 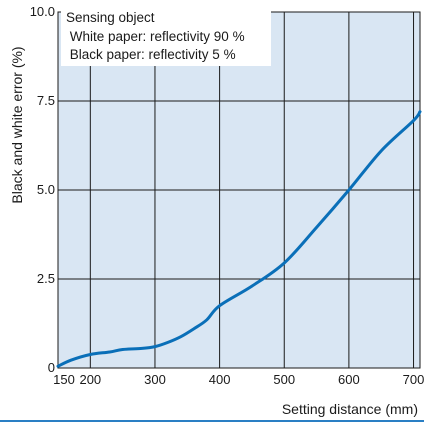 I want to click on annotation-line-1: Sensing object, so click(x=110, y=17).